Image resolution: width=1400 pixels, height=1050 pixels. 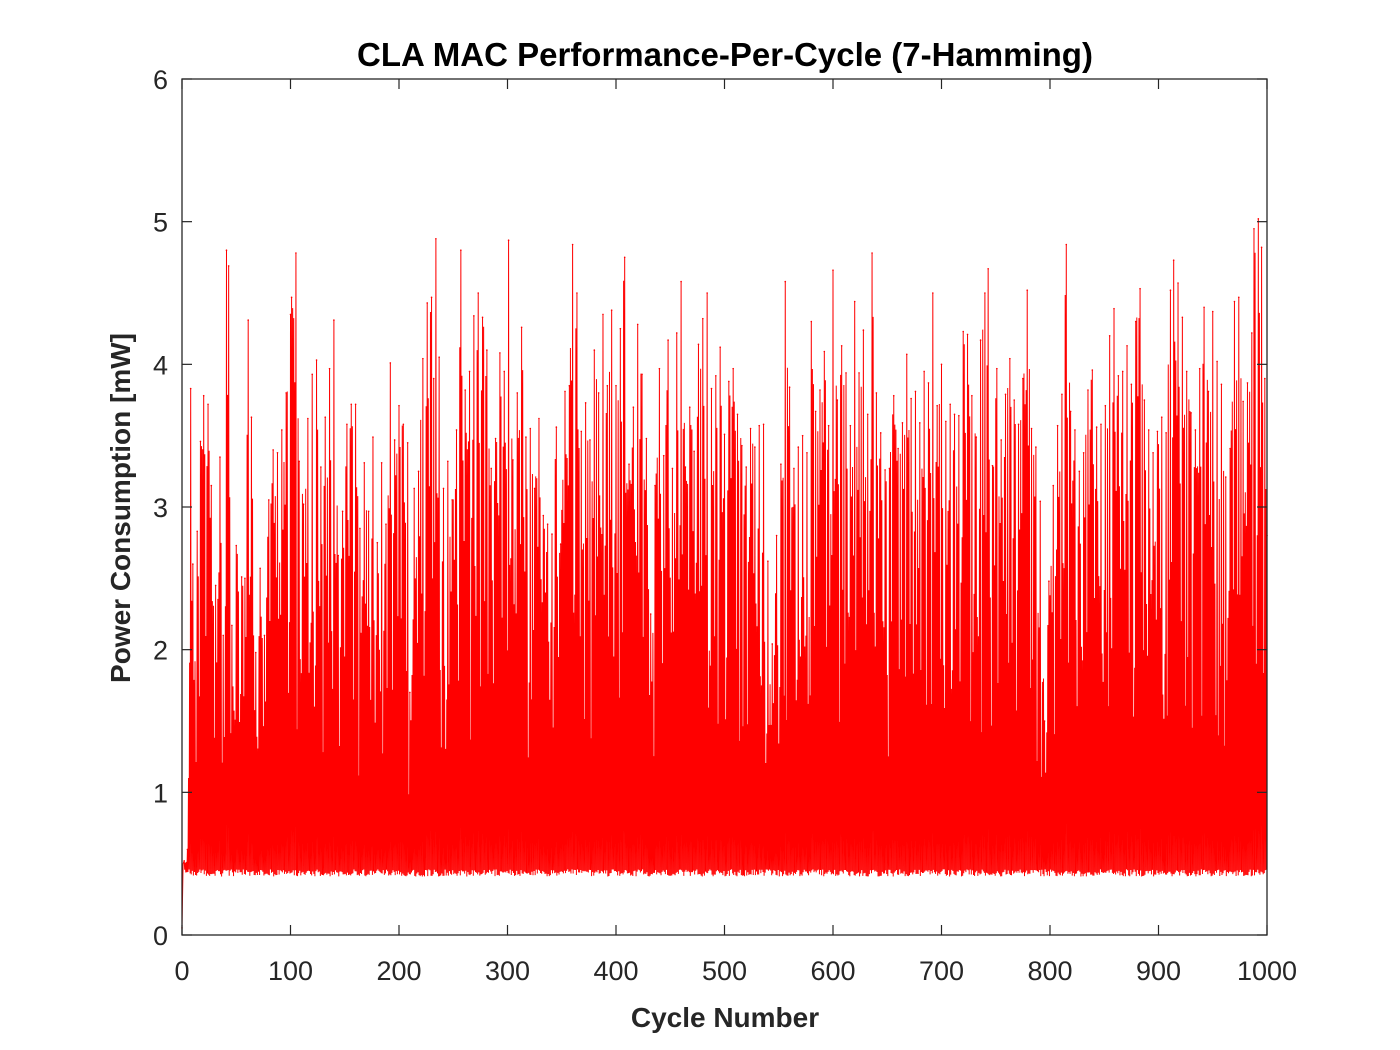 What do you see at coordinates (1158, 971) in the screenshot?
I see `x-tick-label: 900` at bounding box center [1158, 971].